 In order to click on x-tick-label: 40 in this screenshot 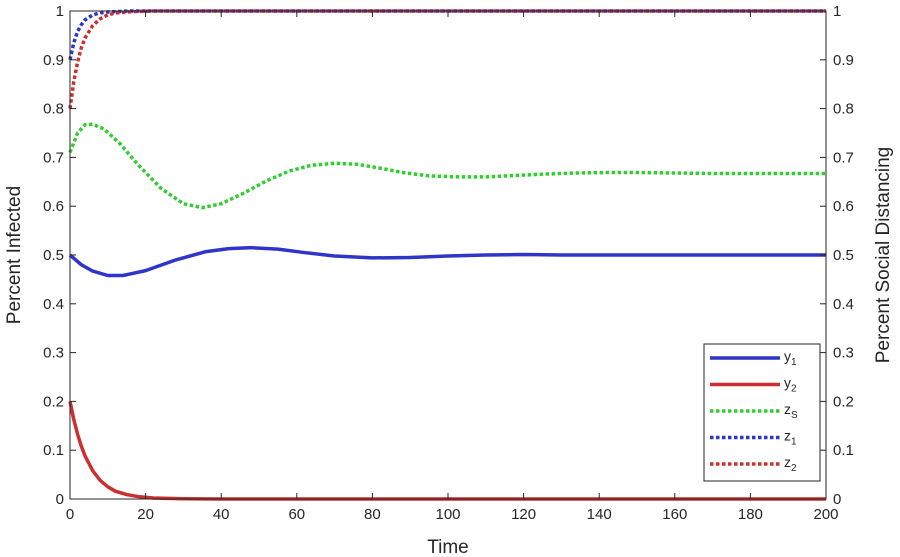, I will do `click(221, 514)`.